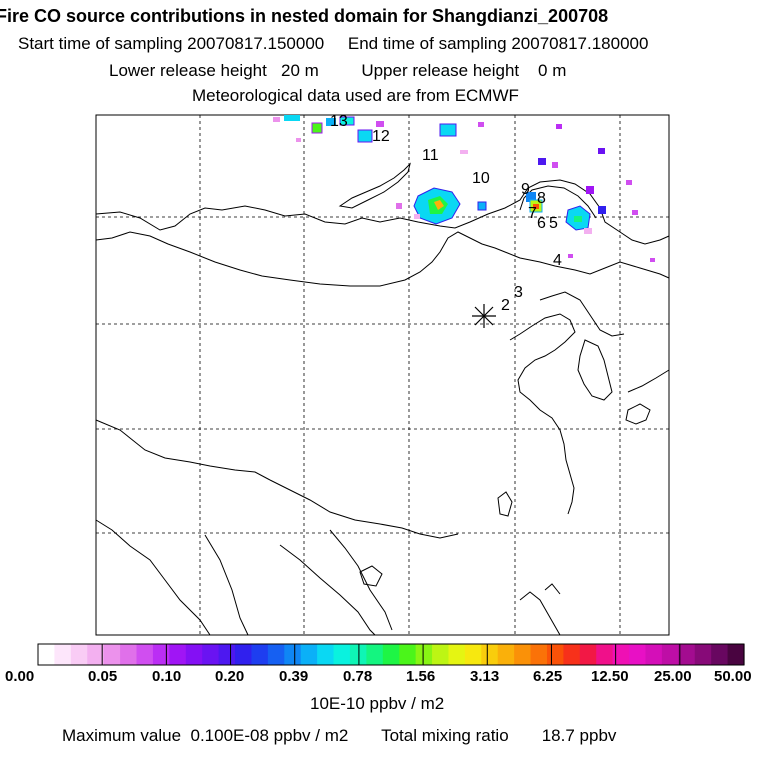  I want to click on lower-label: Lower release height, so click(188, 70).